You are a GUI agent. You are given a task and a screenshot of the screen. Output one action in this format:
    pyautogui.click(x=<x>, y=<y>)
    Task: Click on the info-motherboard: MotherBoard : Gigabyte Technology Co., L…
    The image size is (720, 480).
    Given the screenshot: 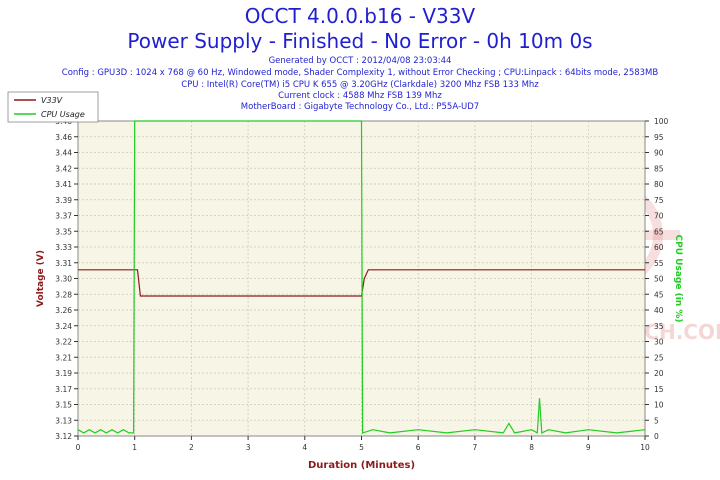 What is the action you would take?
    pyautogui.click(x=360, y=107)
    